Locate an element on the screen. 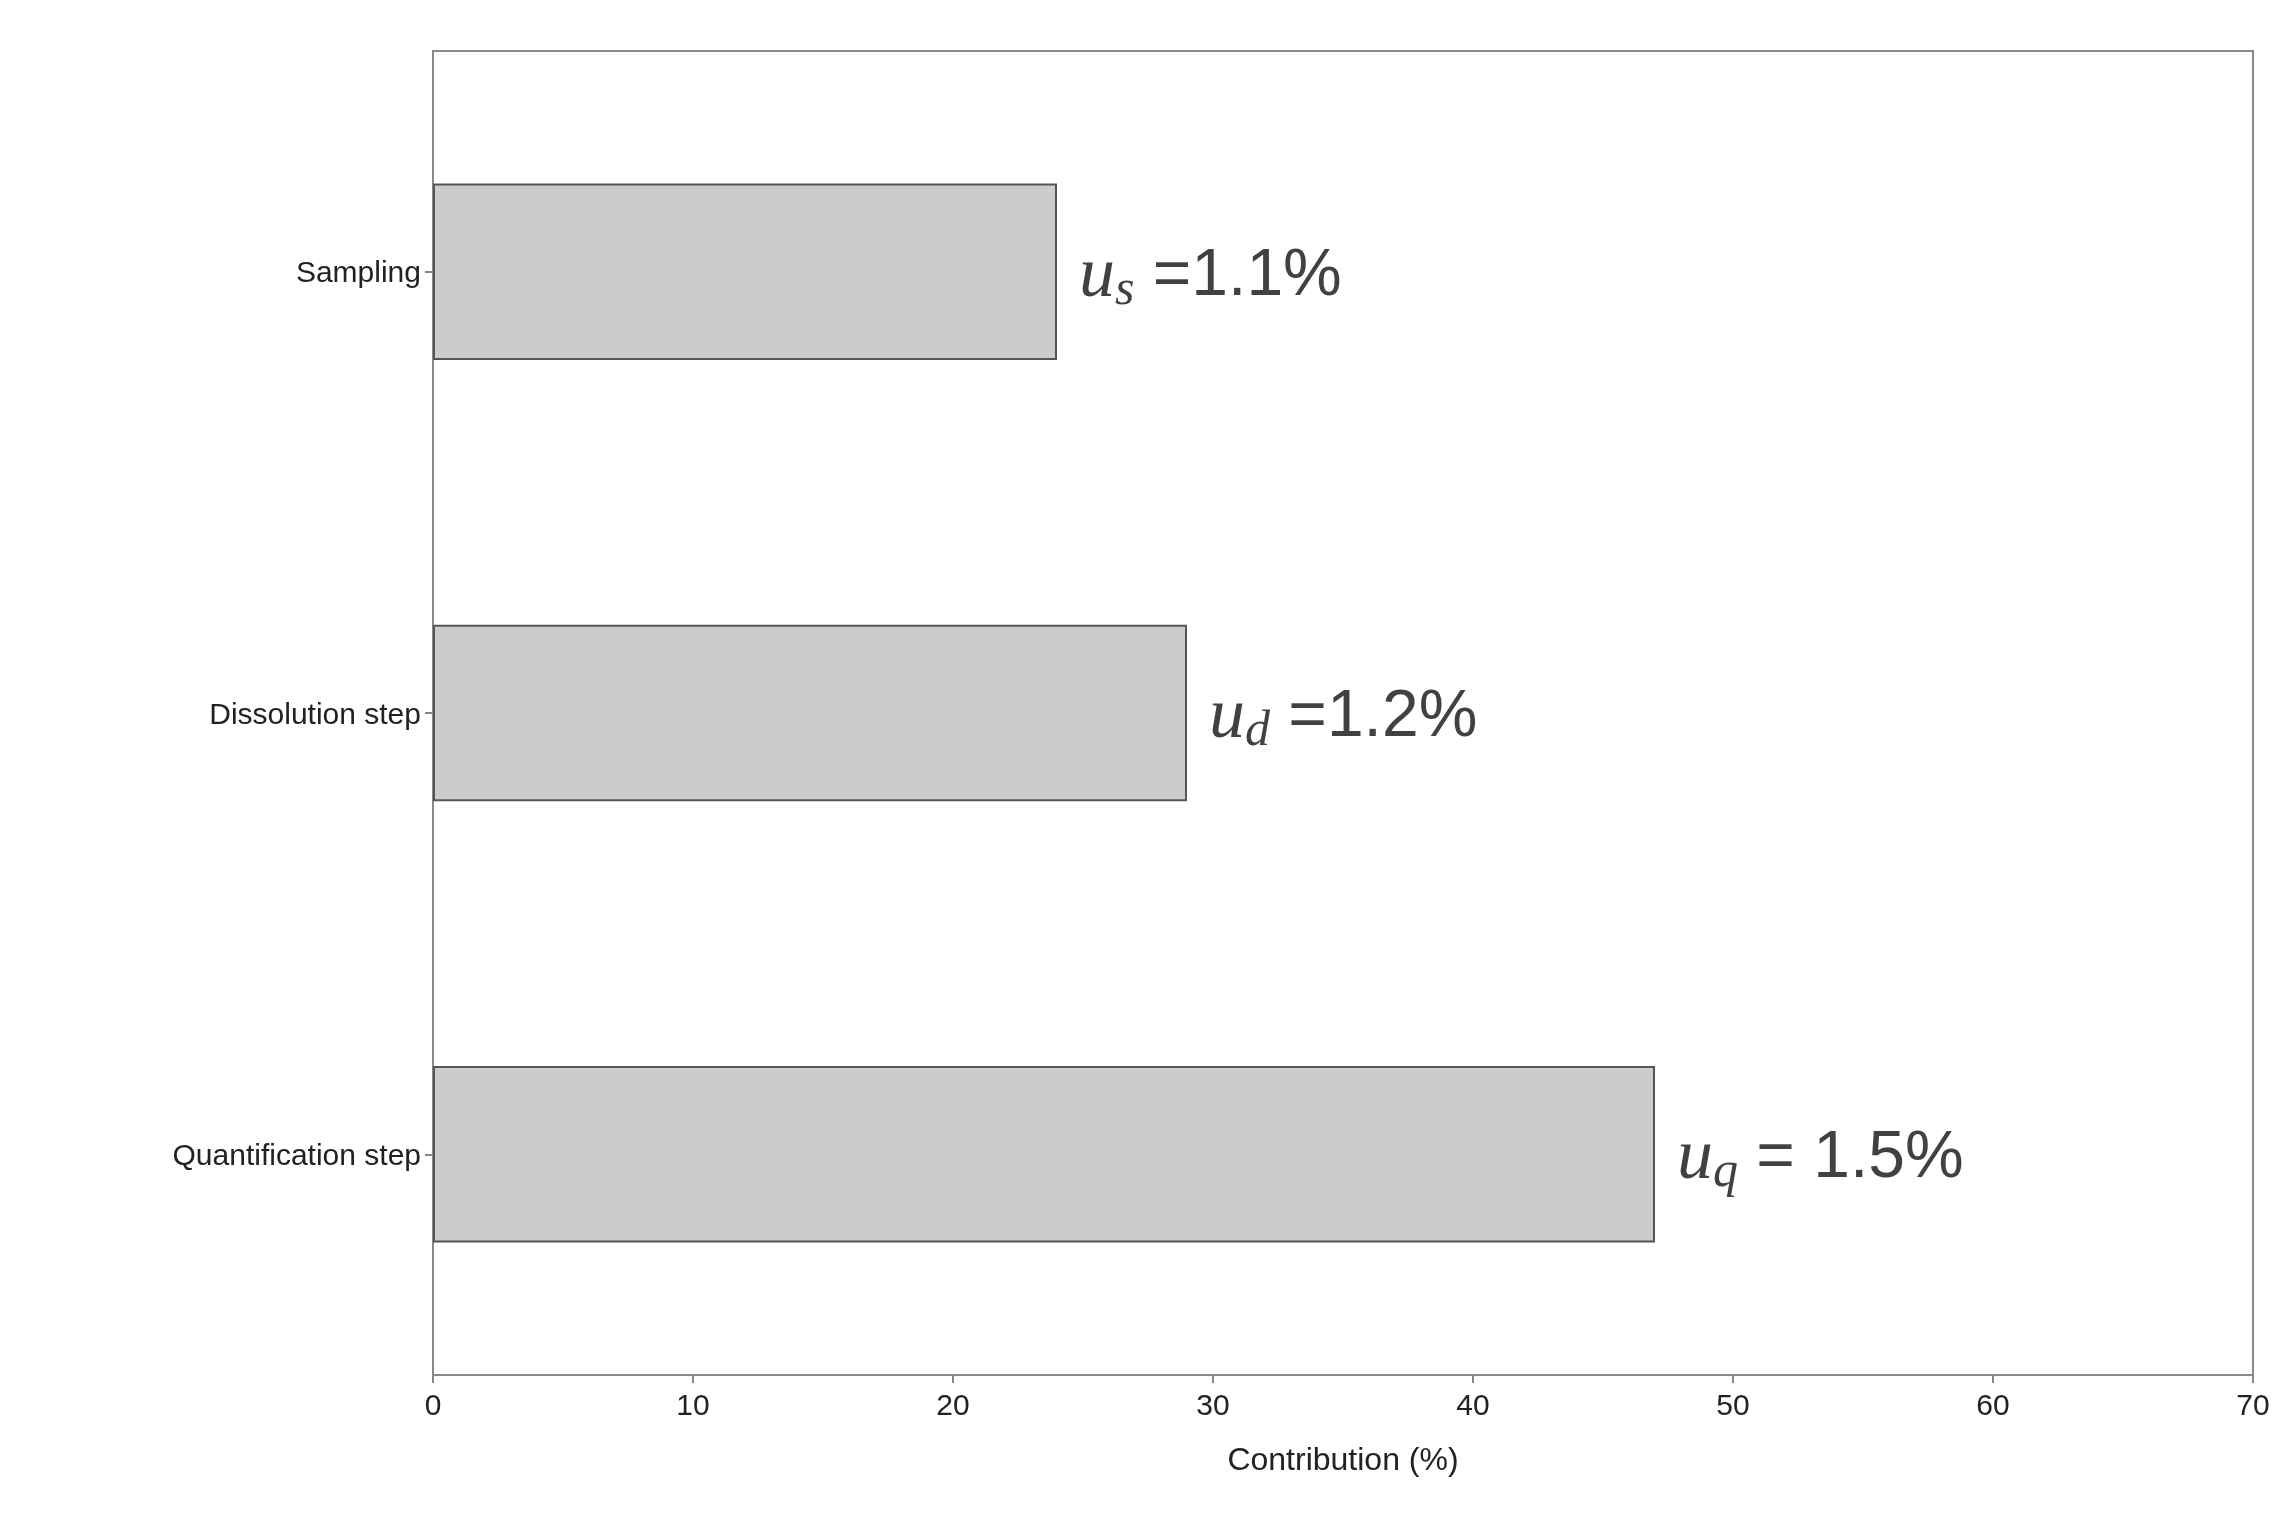 This screenshot has height=1527, width=2281. x-tick-label: 60 is located at coordinates (1993, 1404).